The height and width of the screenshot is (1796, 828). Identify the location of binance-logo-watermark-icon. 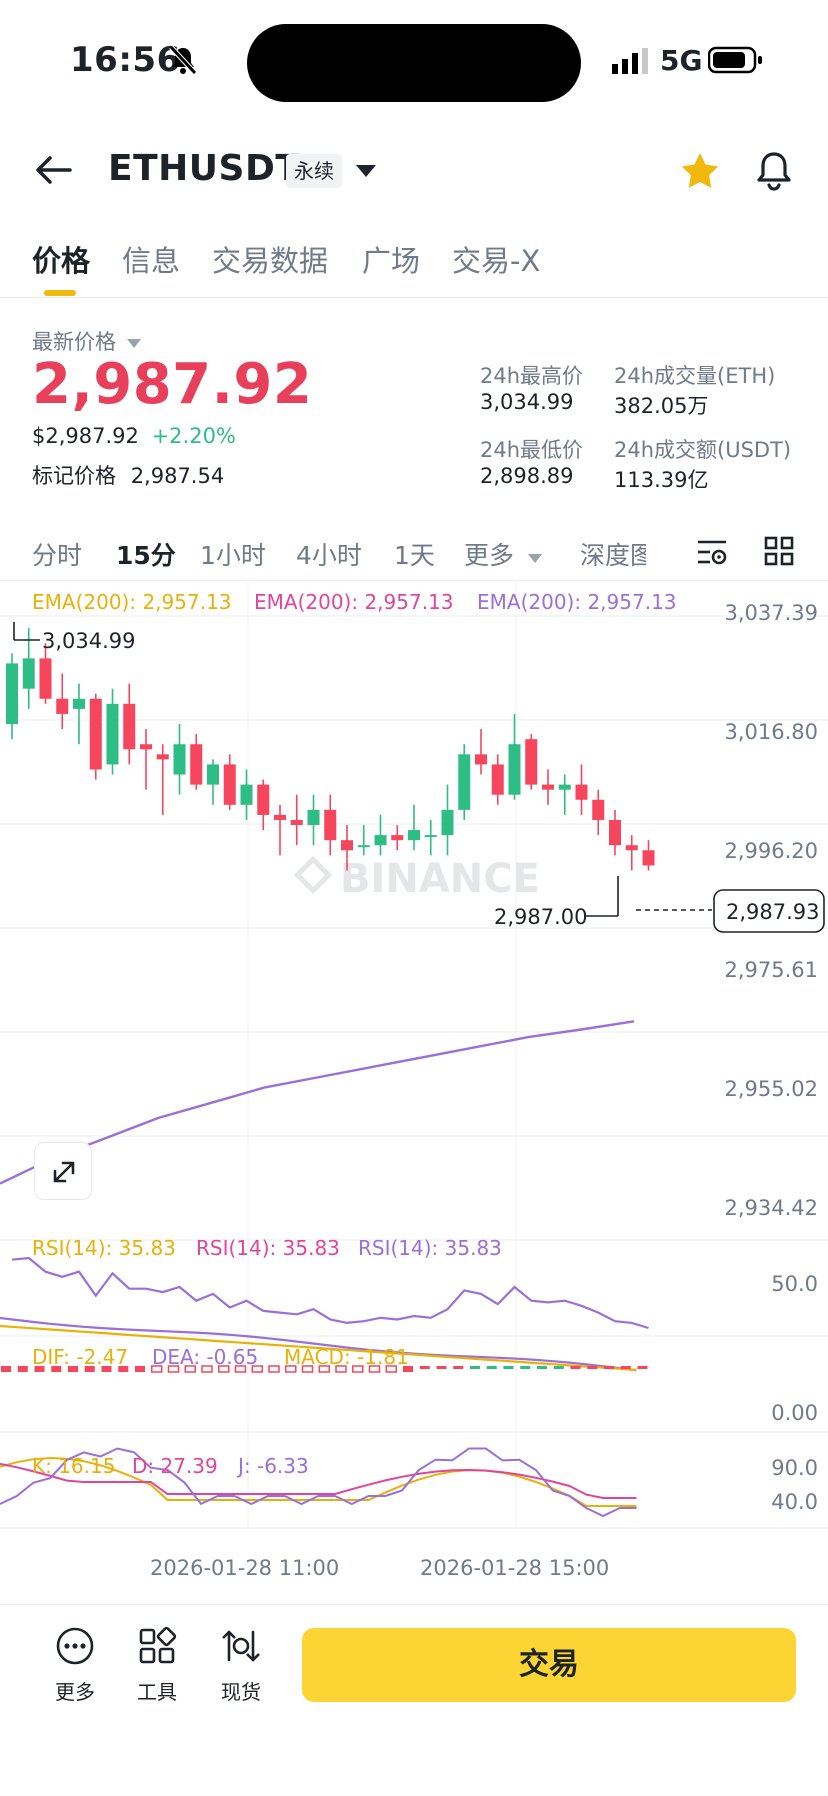
(313, 875).